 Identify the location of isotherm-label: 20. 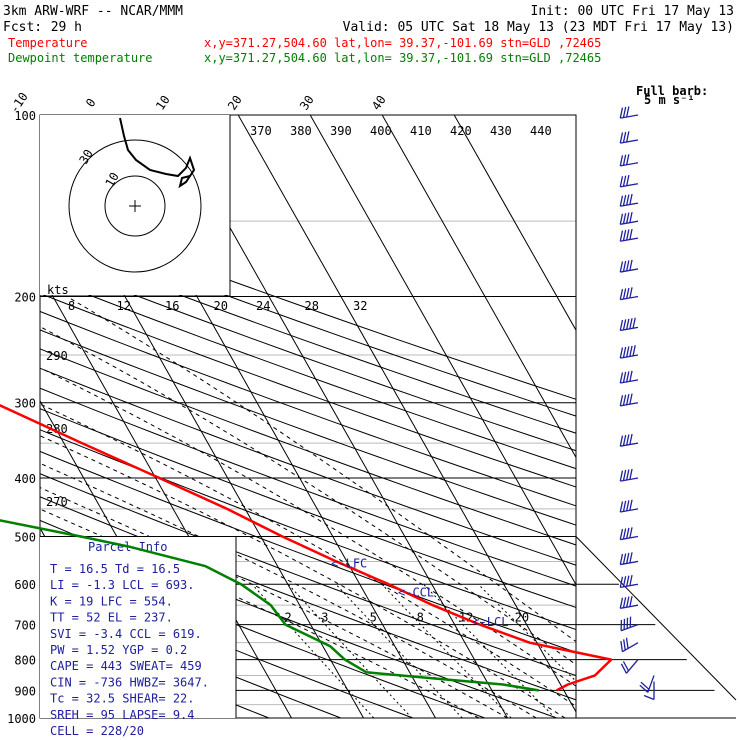
(235, 103).